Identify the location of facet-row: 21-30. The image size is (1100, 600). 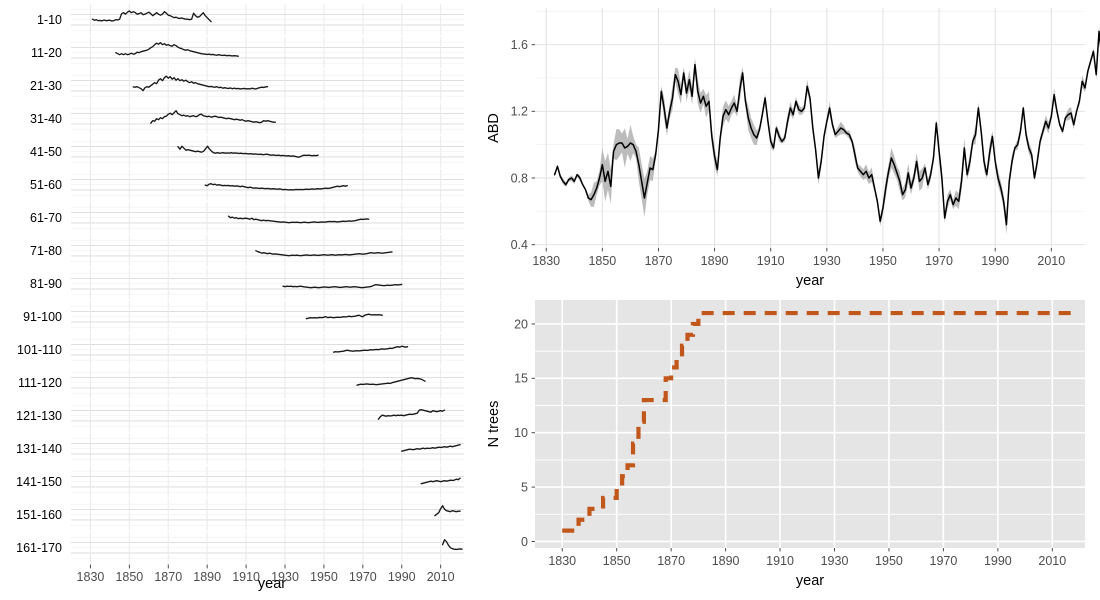
(247, 86).